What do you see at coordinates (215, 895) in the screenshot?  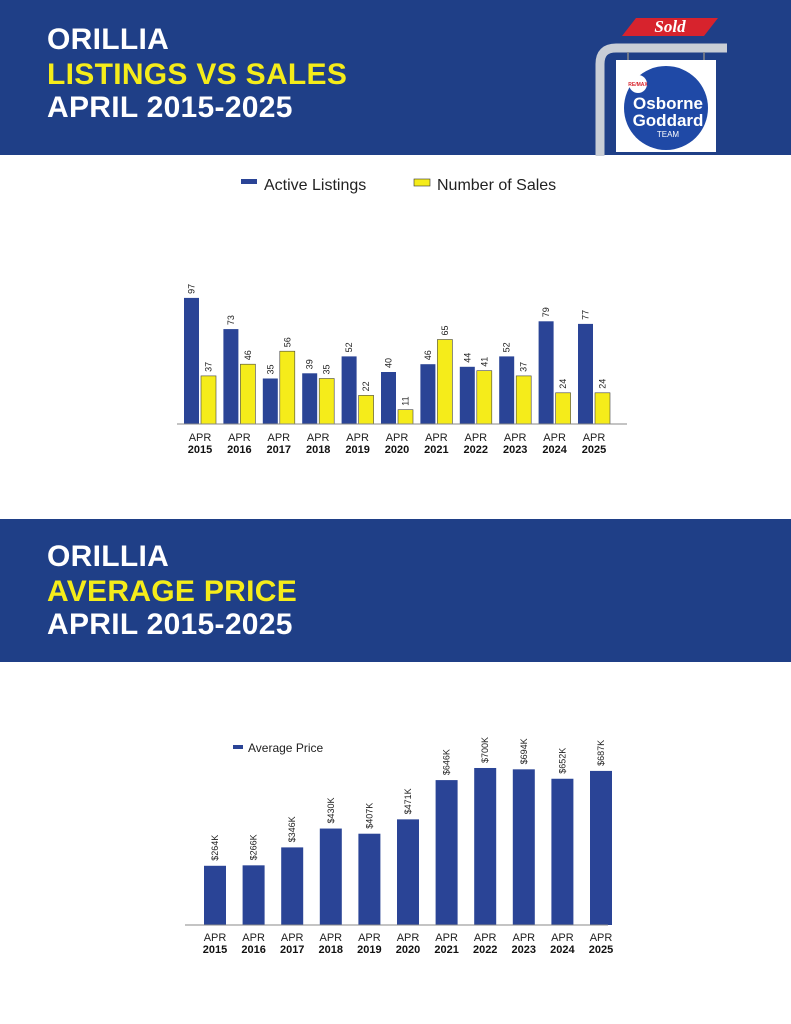 I see `average-price-bar-2015` at bounding box center [215, 895].